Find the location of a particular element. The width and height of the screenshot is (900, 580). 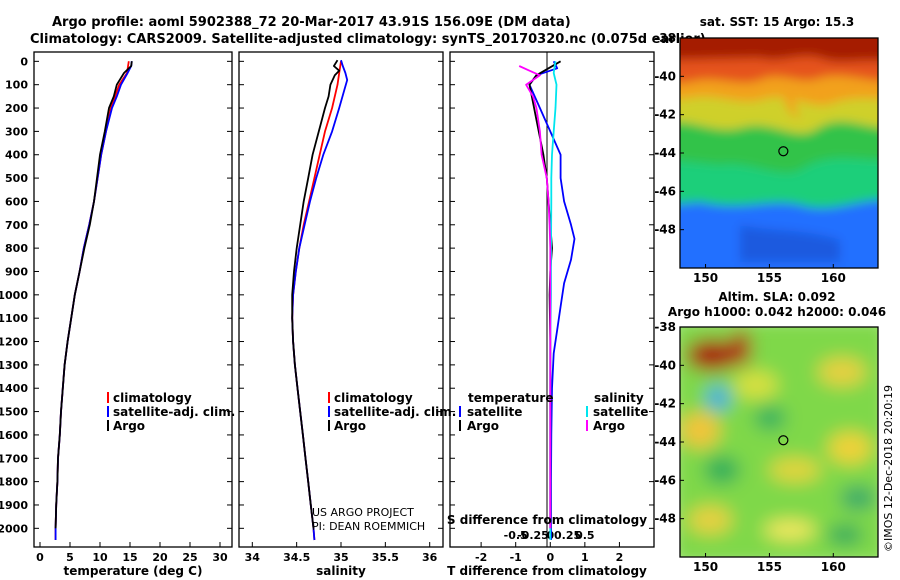

x-tick-label: 2 is located at coordinates (620, 557).